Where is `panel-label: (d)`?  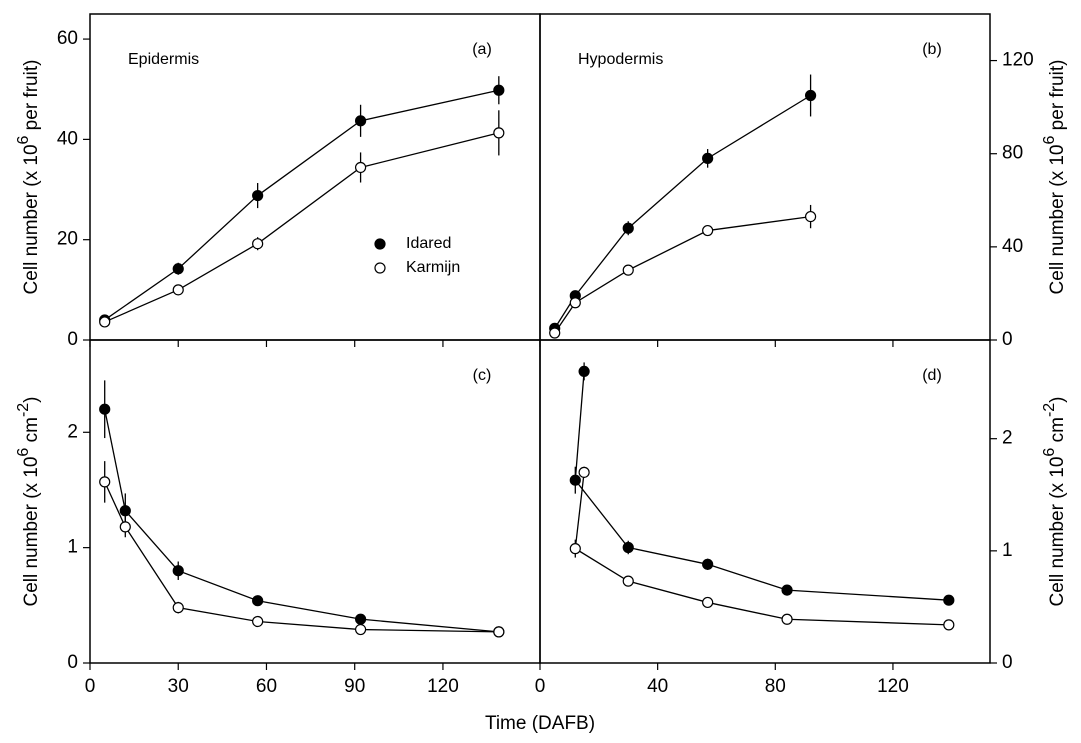
panel-label: (d) is located at coordinates (932, 375).